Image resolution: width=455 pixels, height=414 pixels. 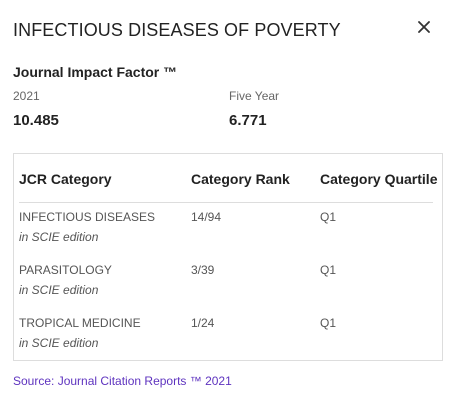 I want to click on column-header-category-rank: Category Rank, so click(x=240, y=179).